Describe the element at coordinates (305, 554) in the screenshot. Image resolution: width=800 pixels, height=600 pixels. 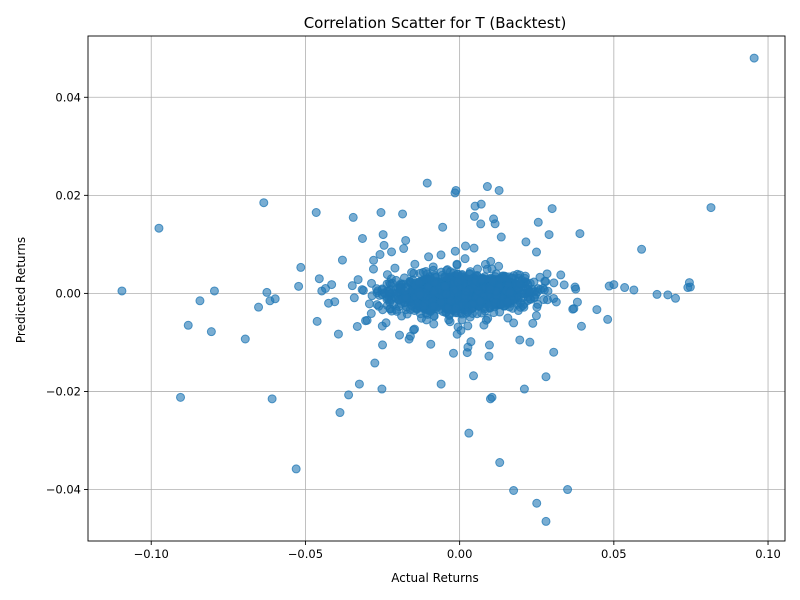
I see `x-tick-label: −0.05` at that location.